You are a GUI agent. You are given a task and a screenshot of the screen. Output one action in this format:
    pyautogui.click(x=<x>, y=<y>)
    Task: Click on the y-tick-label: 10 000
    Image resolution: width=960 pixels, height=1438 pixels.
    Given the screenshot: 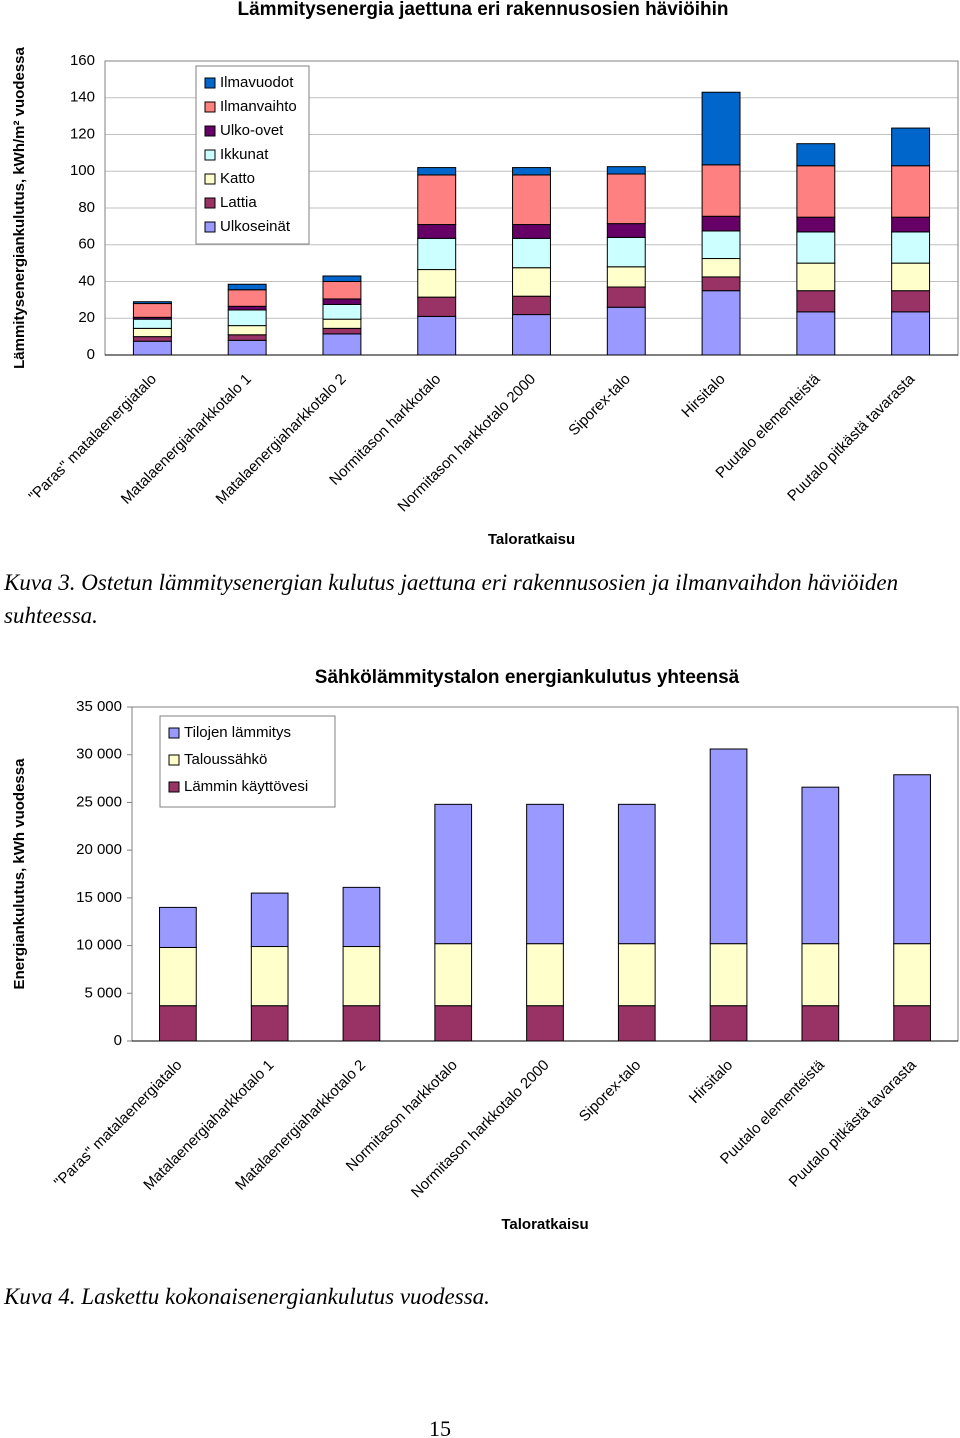 What is the action you would take?
    pyautogui.click(x=99, y=945)
    